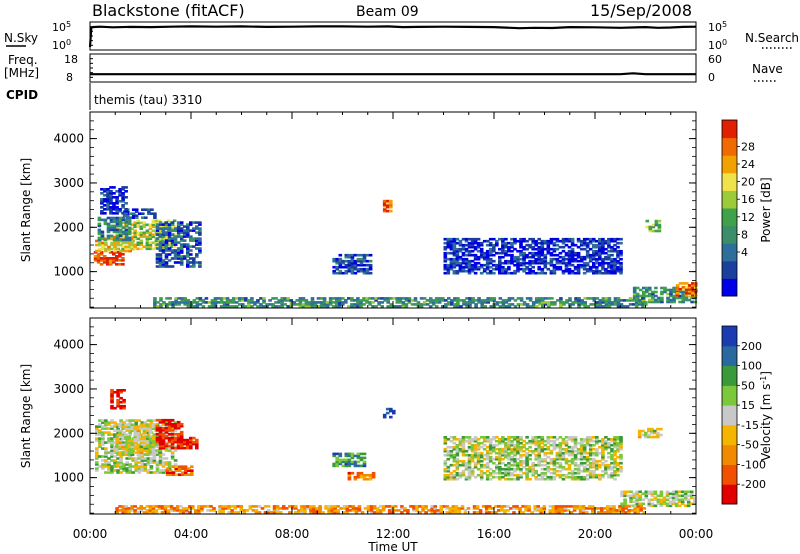 Image resolution: width=800 pixels, height=554 pixels. I want to click on date-label: 15/Sep/2008, so click(641, 10).